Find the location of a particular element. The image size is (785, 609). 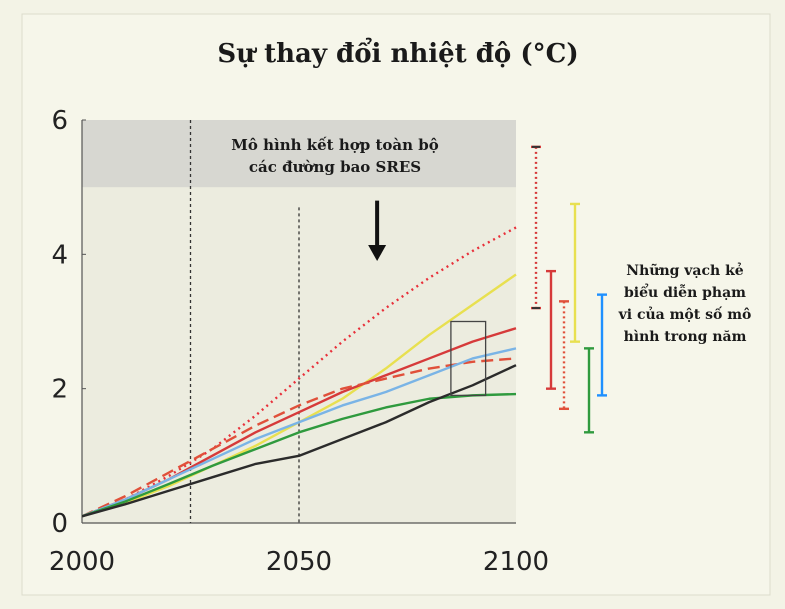

y-tick-label: 4 is located at coordinates (59, 255).